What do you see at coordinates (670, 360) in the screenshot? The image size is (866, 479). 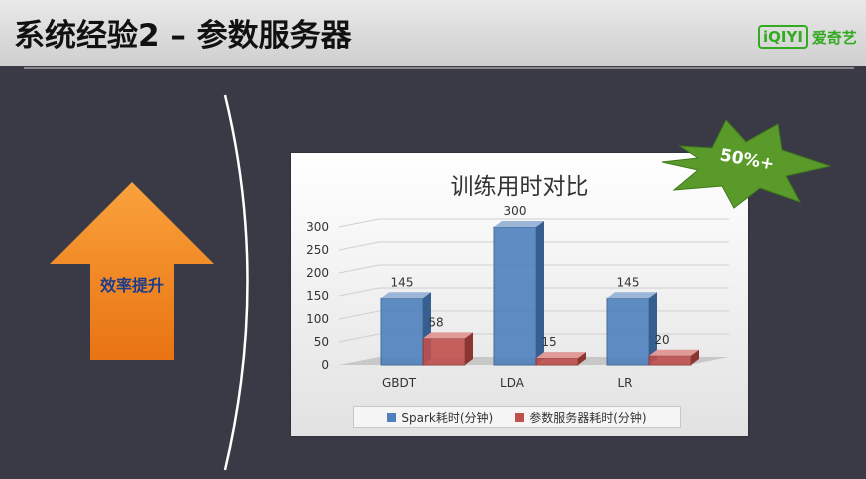 I see `bar-ps-LR` at bounding box center [670, 360].